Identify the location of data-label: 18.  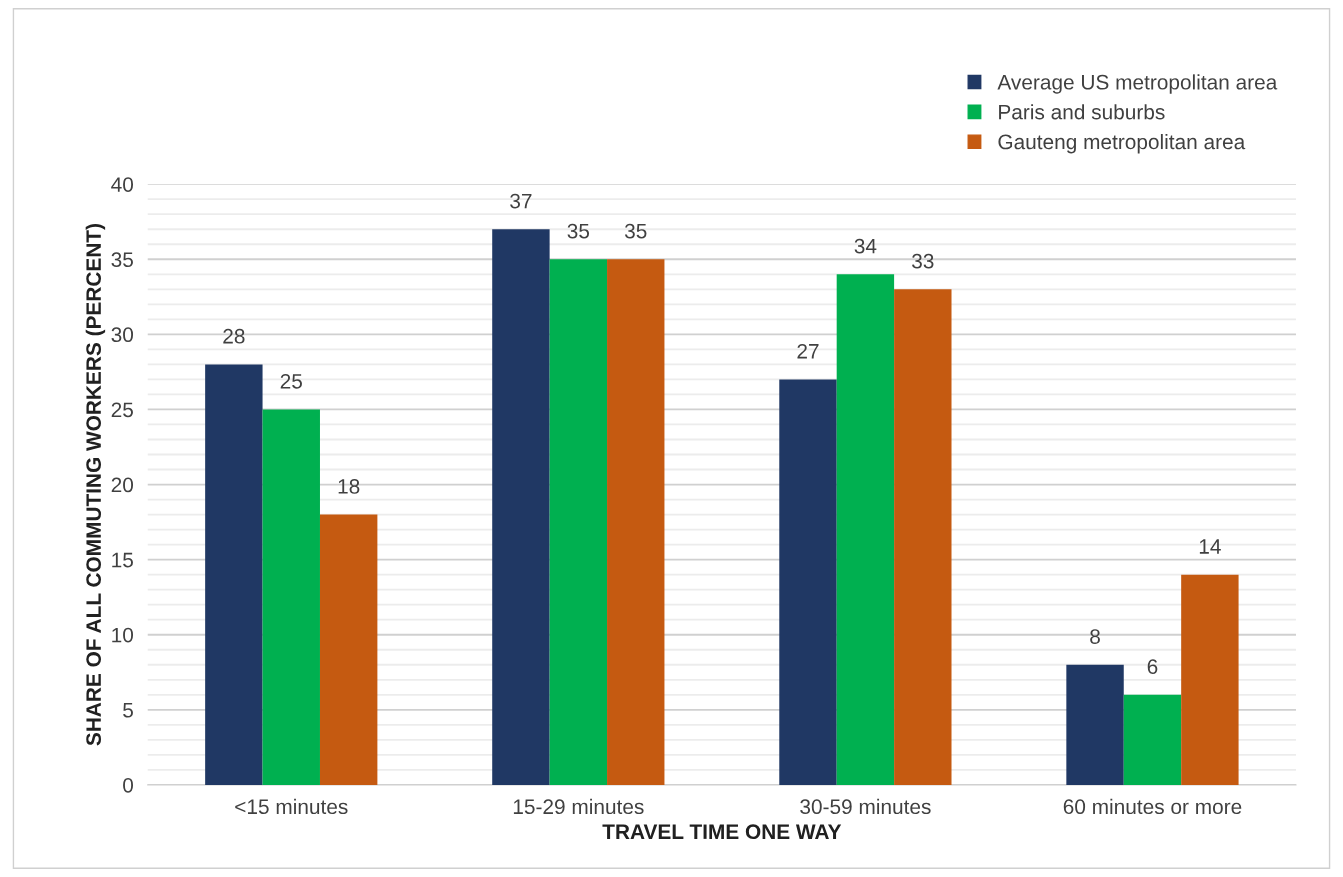
(349, 486).